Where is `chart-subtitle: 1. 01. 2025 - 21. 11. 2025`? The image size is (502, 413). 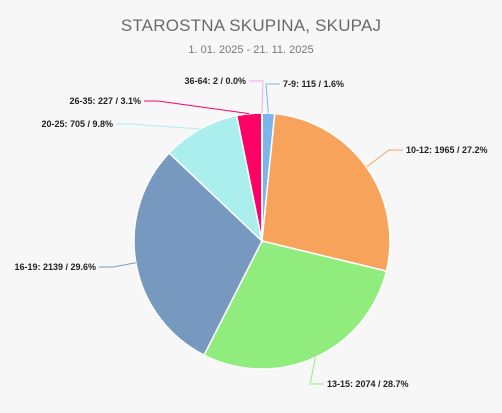 chart-subtitle: 1. 01. 2025 - 21. 11. 2025 is located at coordinates (251, 50).